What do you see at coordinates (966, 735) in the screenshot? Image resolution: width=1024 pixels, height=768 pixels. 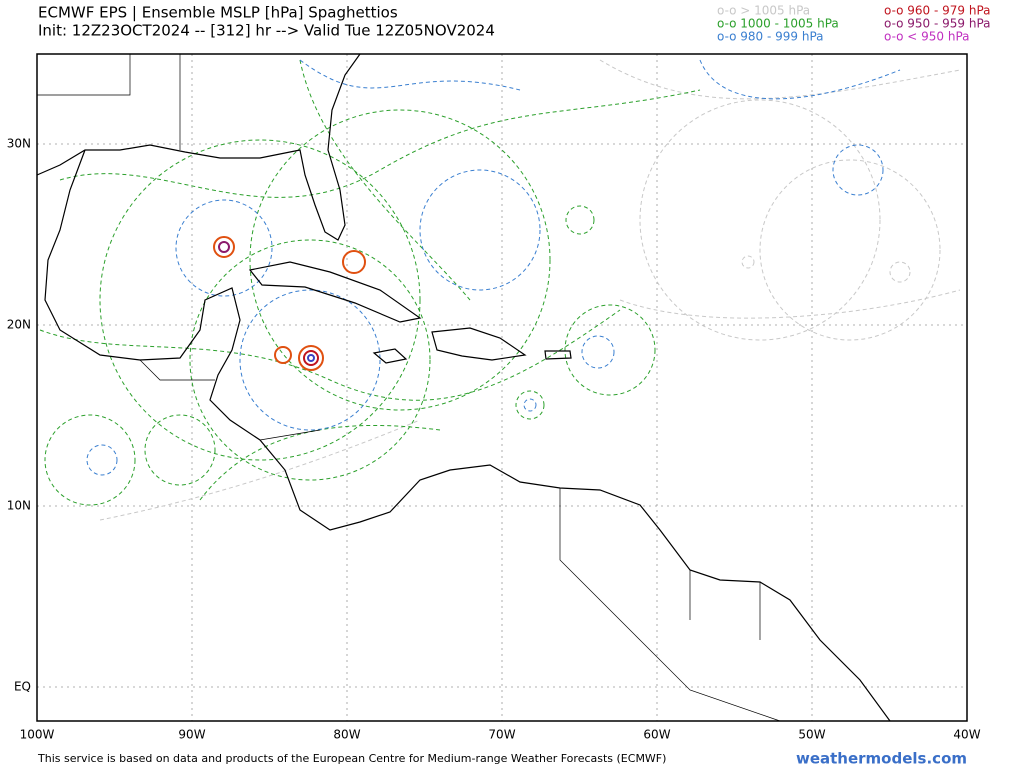 I see `lon-tick-label: 40W` at bounding box center [966, 735].